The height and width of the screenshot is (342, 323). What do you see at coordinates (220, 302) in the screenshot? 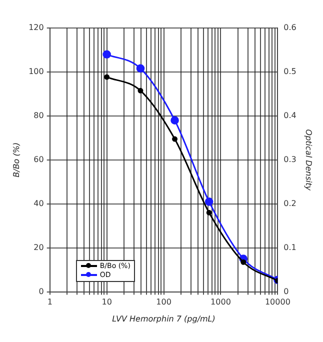
I see `x-tick-label: 1000` at bounding box center [220, 302].